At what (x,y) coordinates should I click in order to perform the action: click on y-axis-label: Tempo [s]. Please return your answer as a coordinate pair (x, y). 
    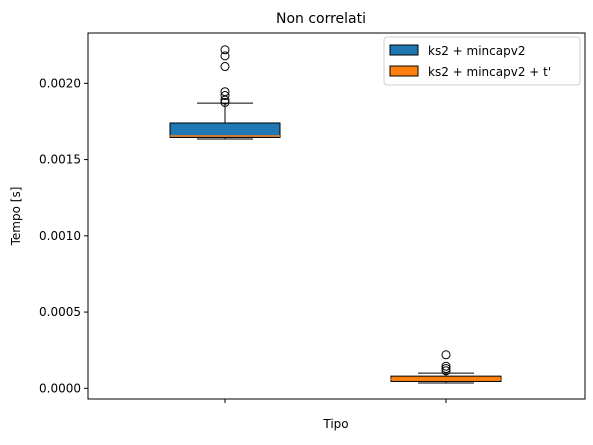
    Looking at the image, I should click on (16, 217).